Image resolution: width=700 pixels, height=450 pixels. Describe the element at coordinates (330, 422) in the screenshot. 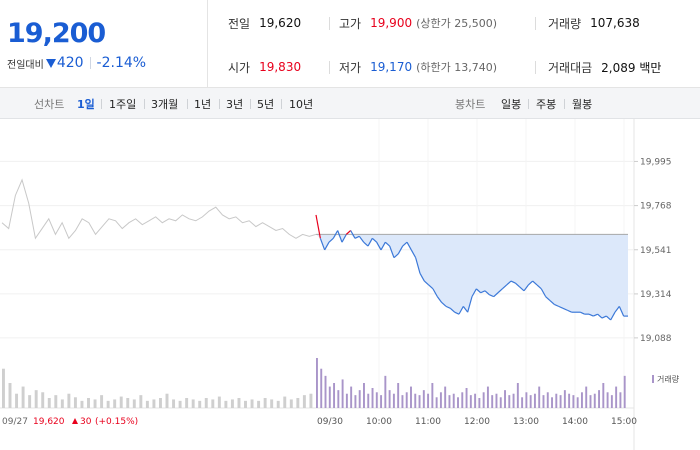

I see `x-tick-label: 09/30` at that location.